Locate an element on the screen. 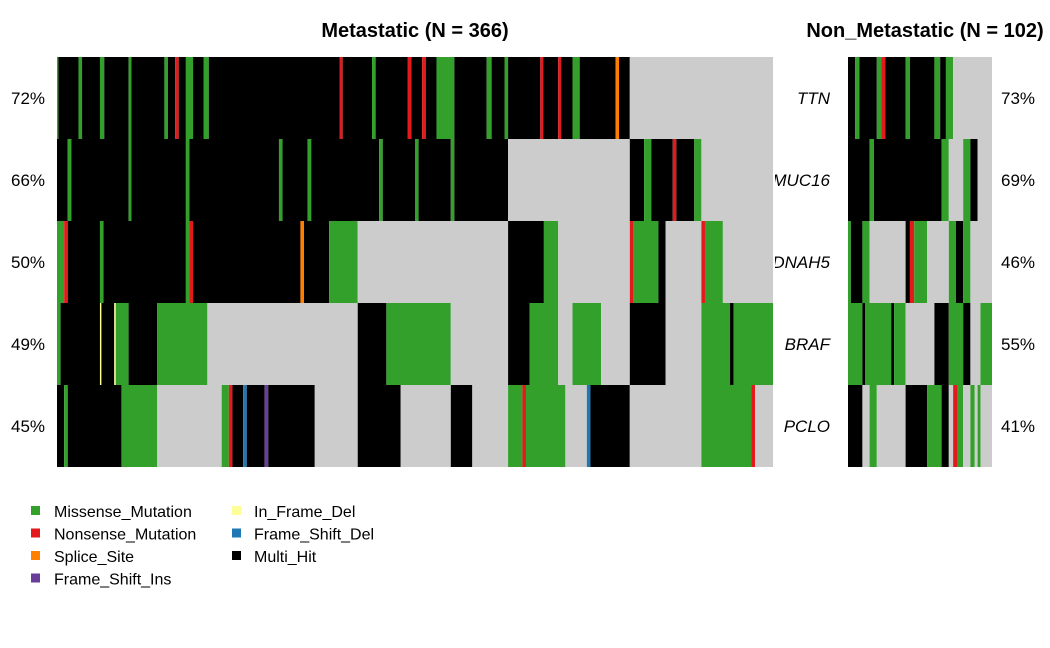 This screenshot has height=648, width=1050. legend-swatch-in-frame-del is located at coordinates (236, 510).